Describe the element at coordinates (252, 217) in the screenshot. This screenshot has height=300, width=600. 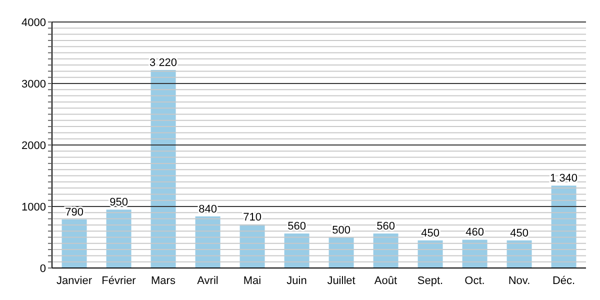
I see `data-label: 710` at that location.